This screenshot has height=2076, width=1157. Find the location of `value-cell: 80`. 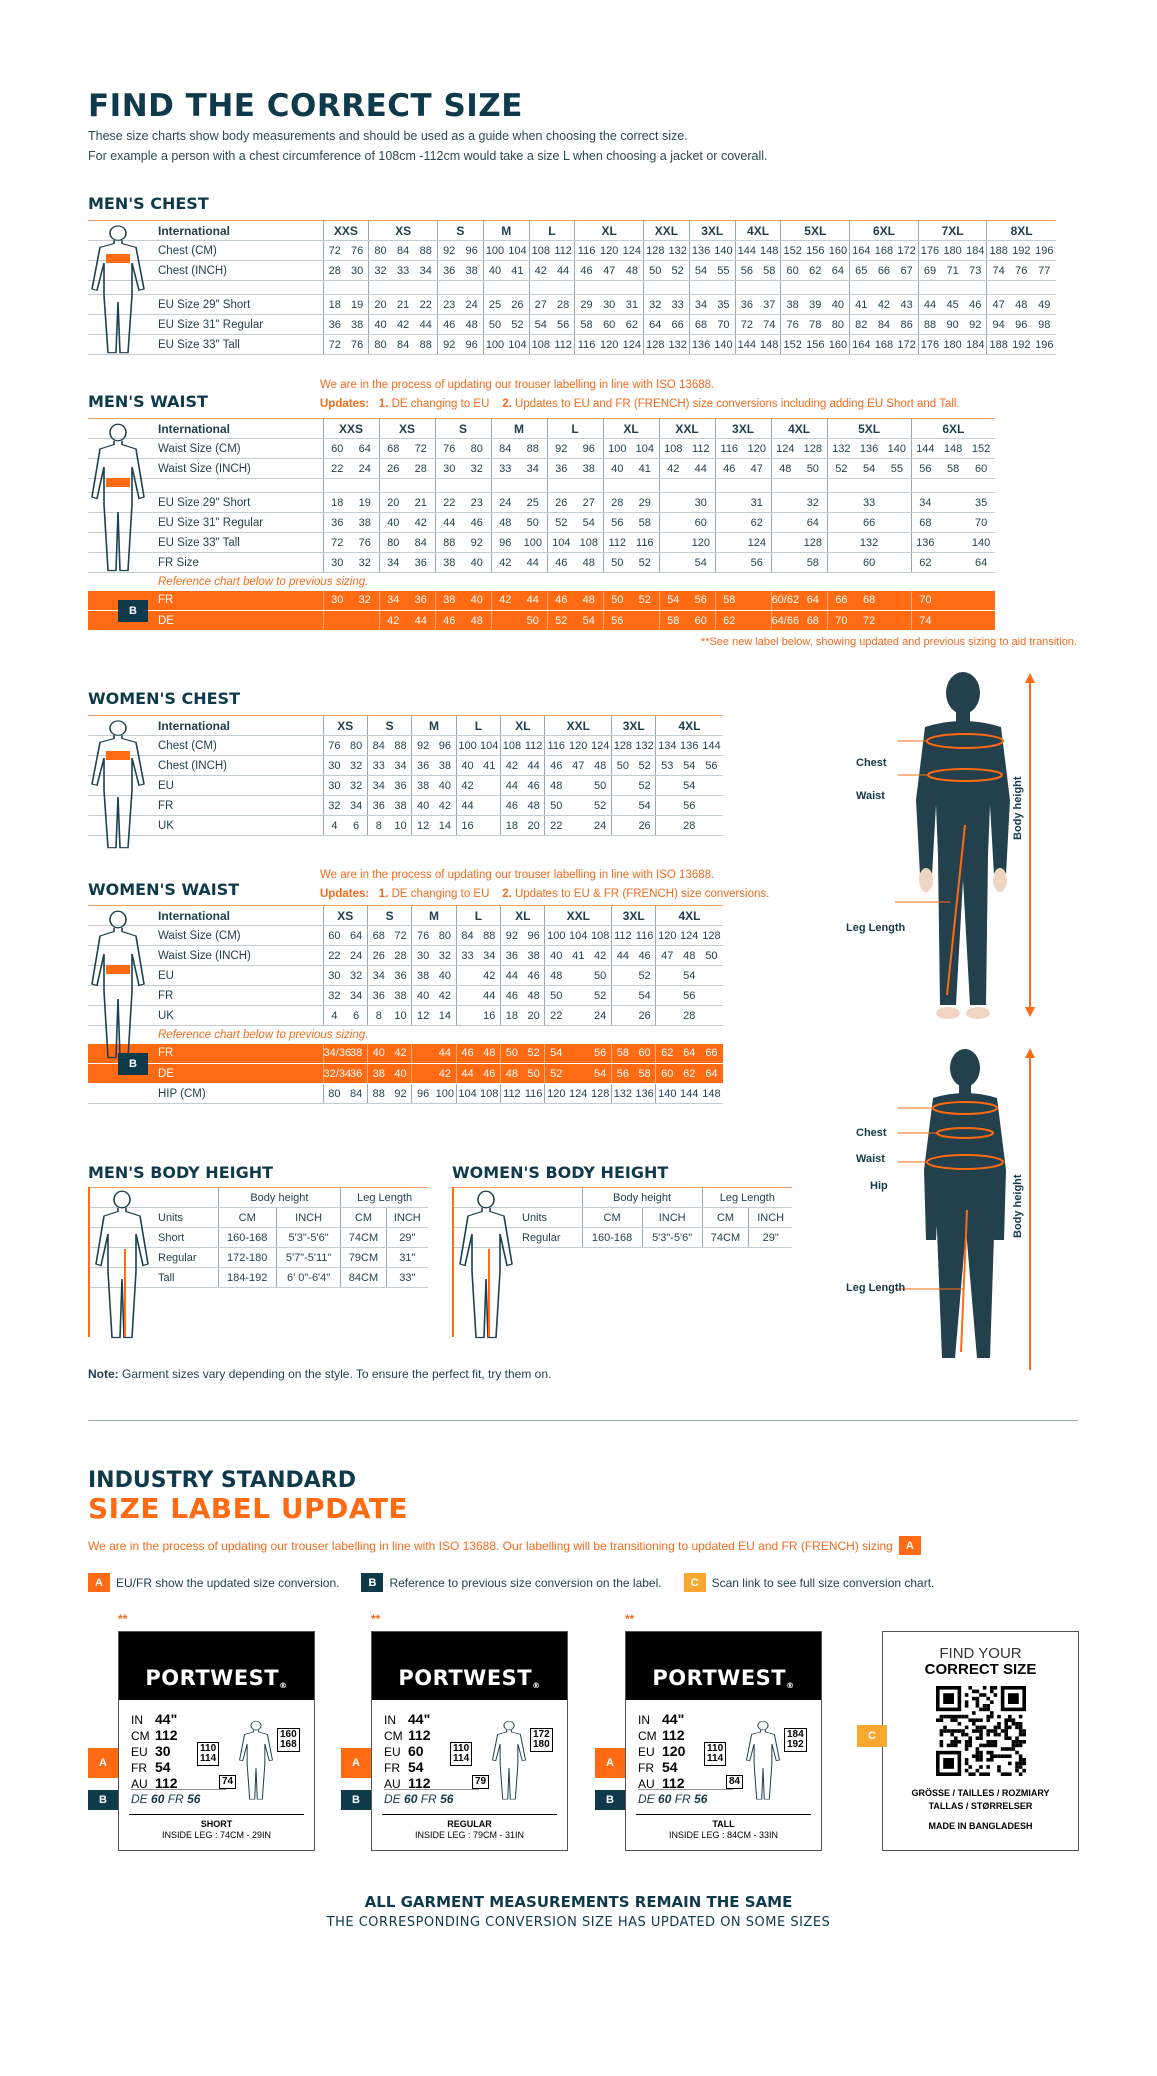

value-cell: 80 is located at coordinates (334, 1093).